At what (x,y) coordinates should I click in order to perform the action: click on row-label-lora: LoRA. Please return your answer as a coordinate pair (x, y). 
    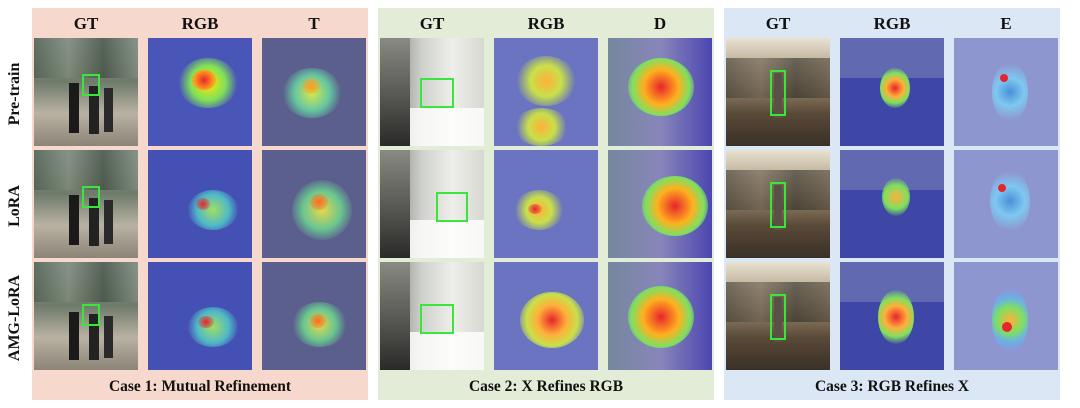
    Looking at the image, I should click on (14, 206).